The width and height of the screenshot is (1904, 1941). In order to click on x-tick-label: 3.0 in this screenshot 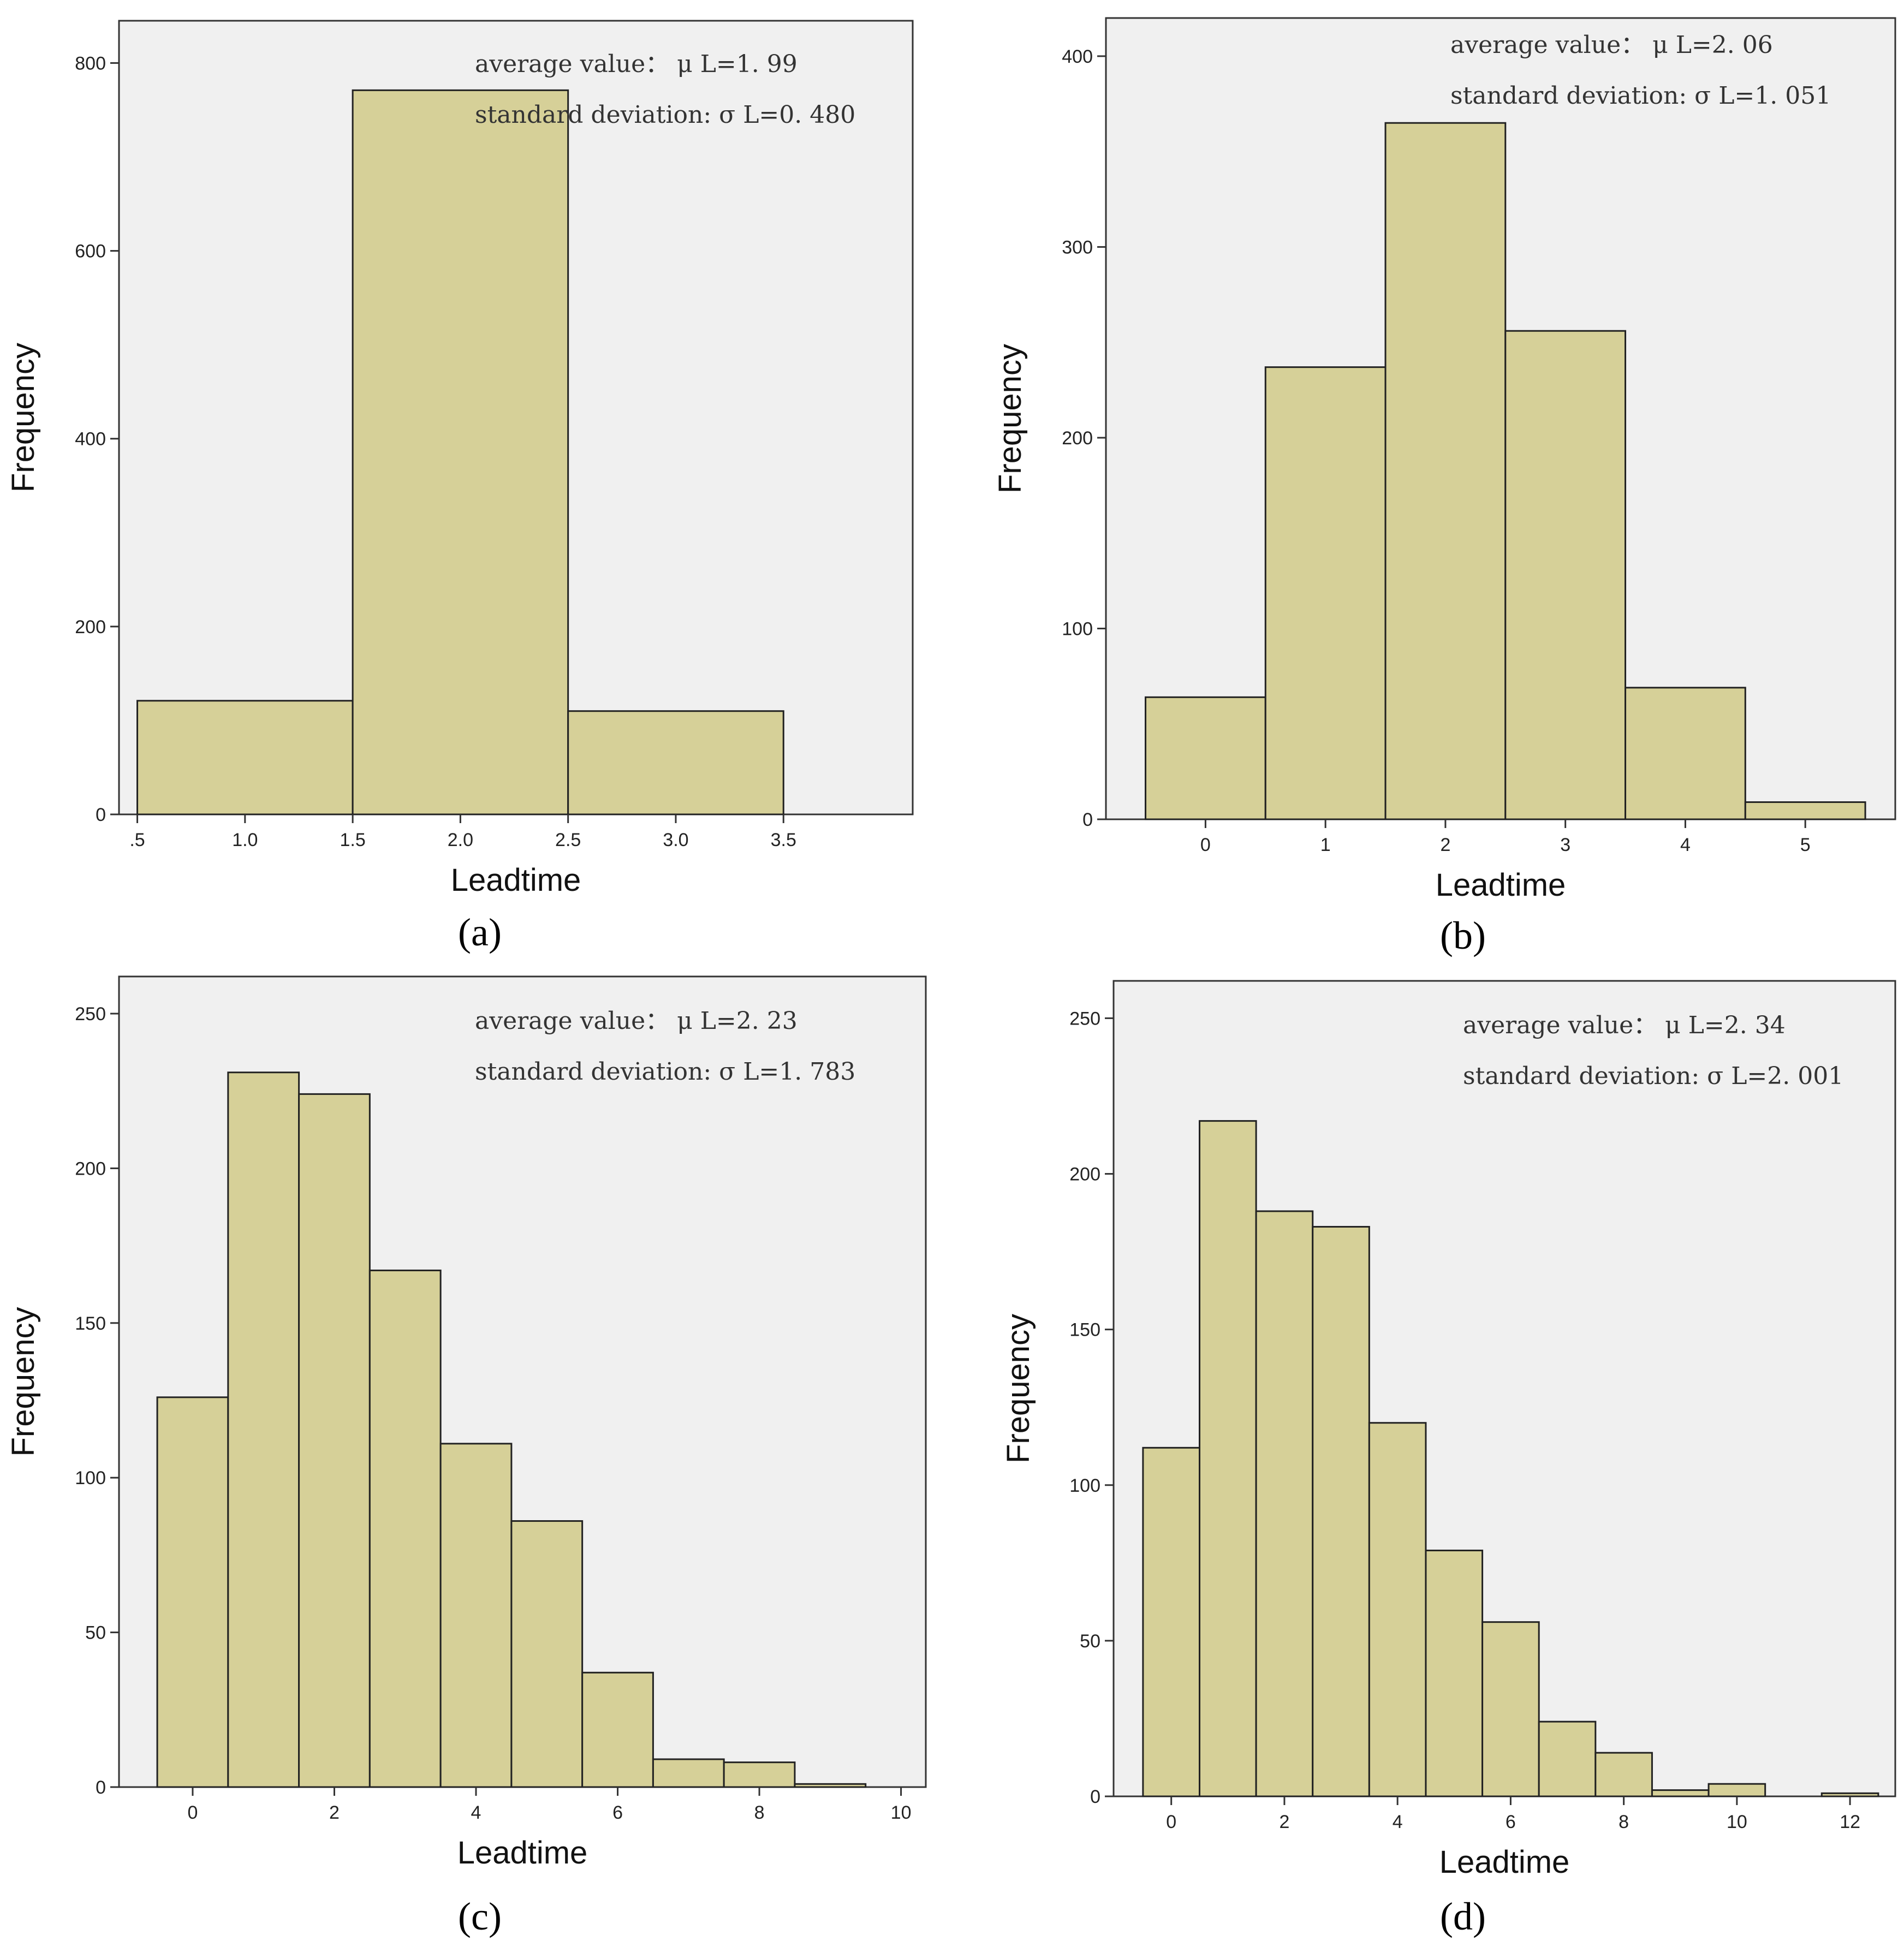, I will do `click(675, 840)`.